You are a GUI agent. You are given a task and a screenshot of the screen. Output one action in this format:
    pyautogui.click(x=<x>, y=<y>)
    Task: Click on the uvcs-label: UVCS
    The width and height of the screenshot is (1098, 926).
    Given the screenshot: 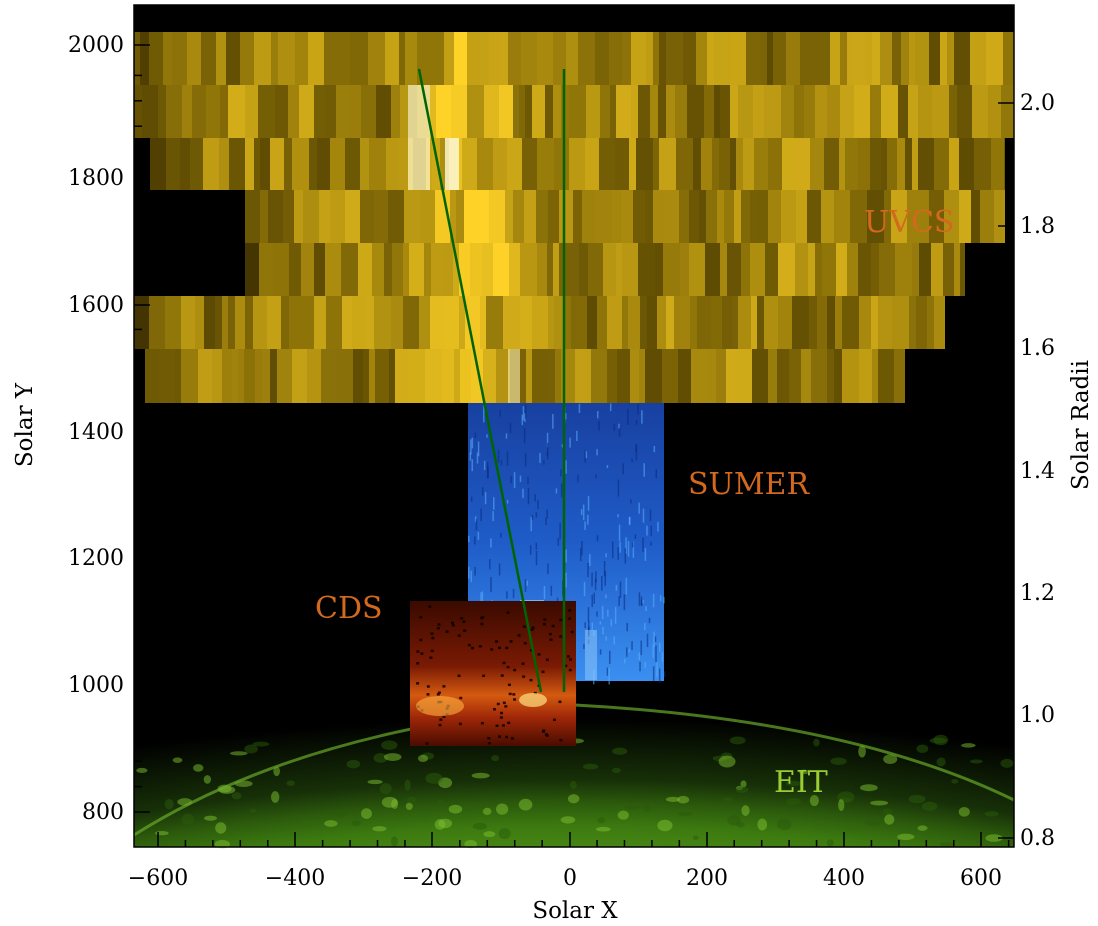 What is the action you would take?
    pyautogui.click(x=909, y=222)
    